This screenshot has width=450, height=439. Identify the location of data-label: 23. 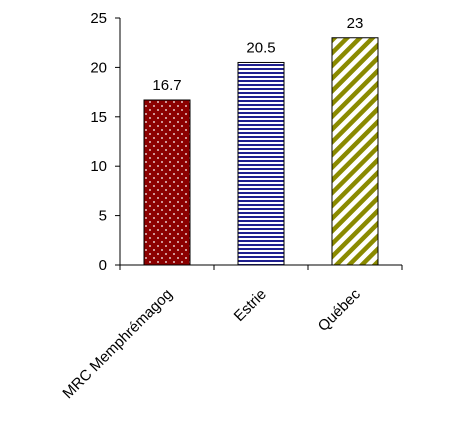
(355, 23).